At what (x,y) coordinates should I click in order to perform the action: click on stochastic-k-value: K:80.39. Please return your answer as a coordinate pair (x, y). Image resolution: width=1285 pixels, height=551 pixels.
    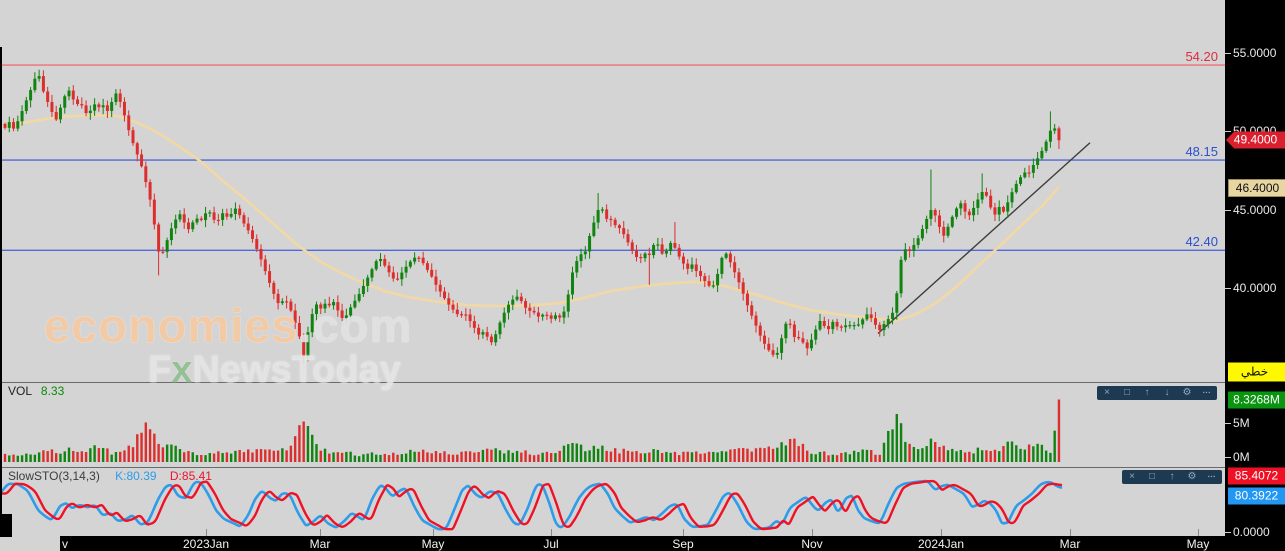
    Looking at the image, I should click on (136, 476).